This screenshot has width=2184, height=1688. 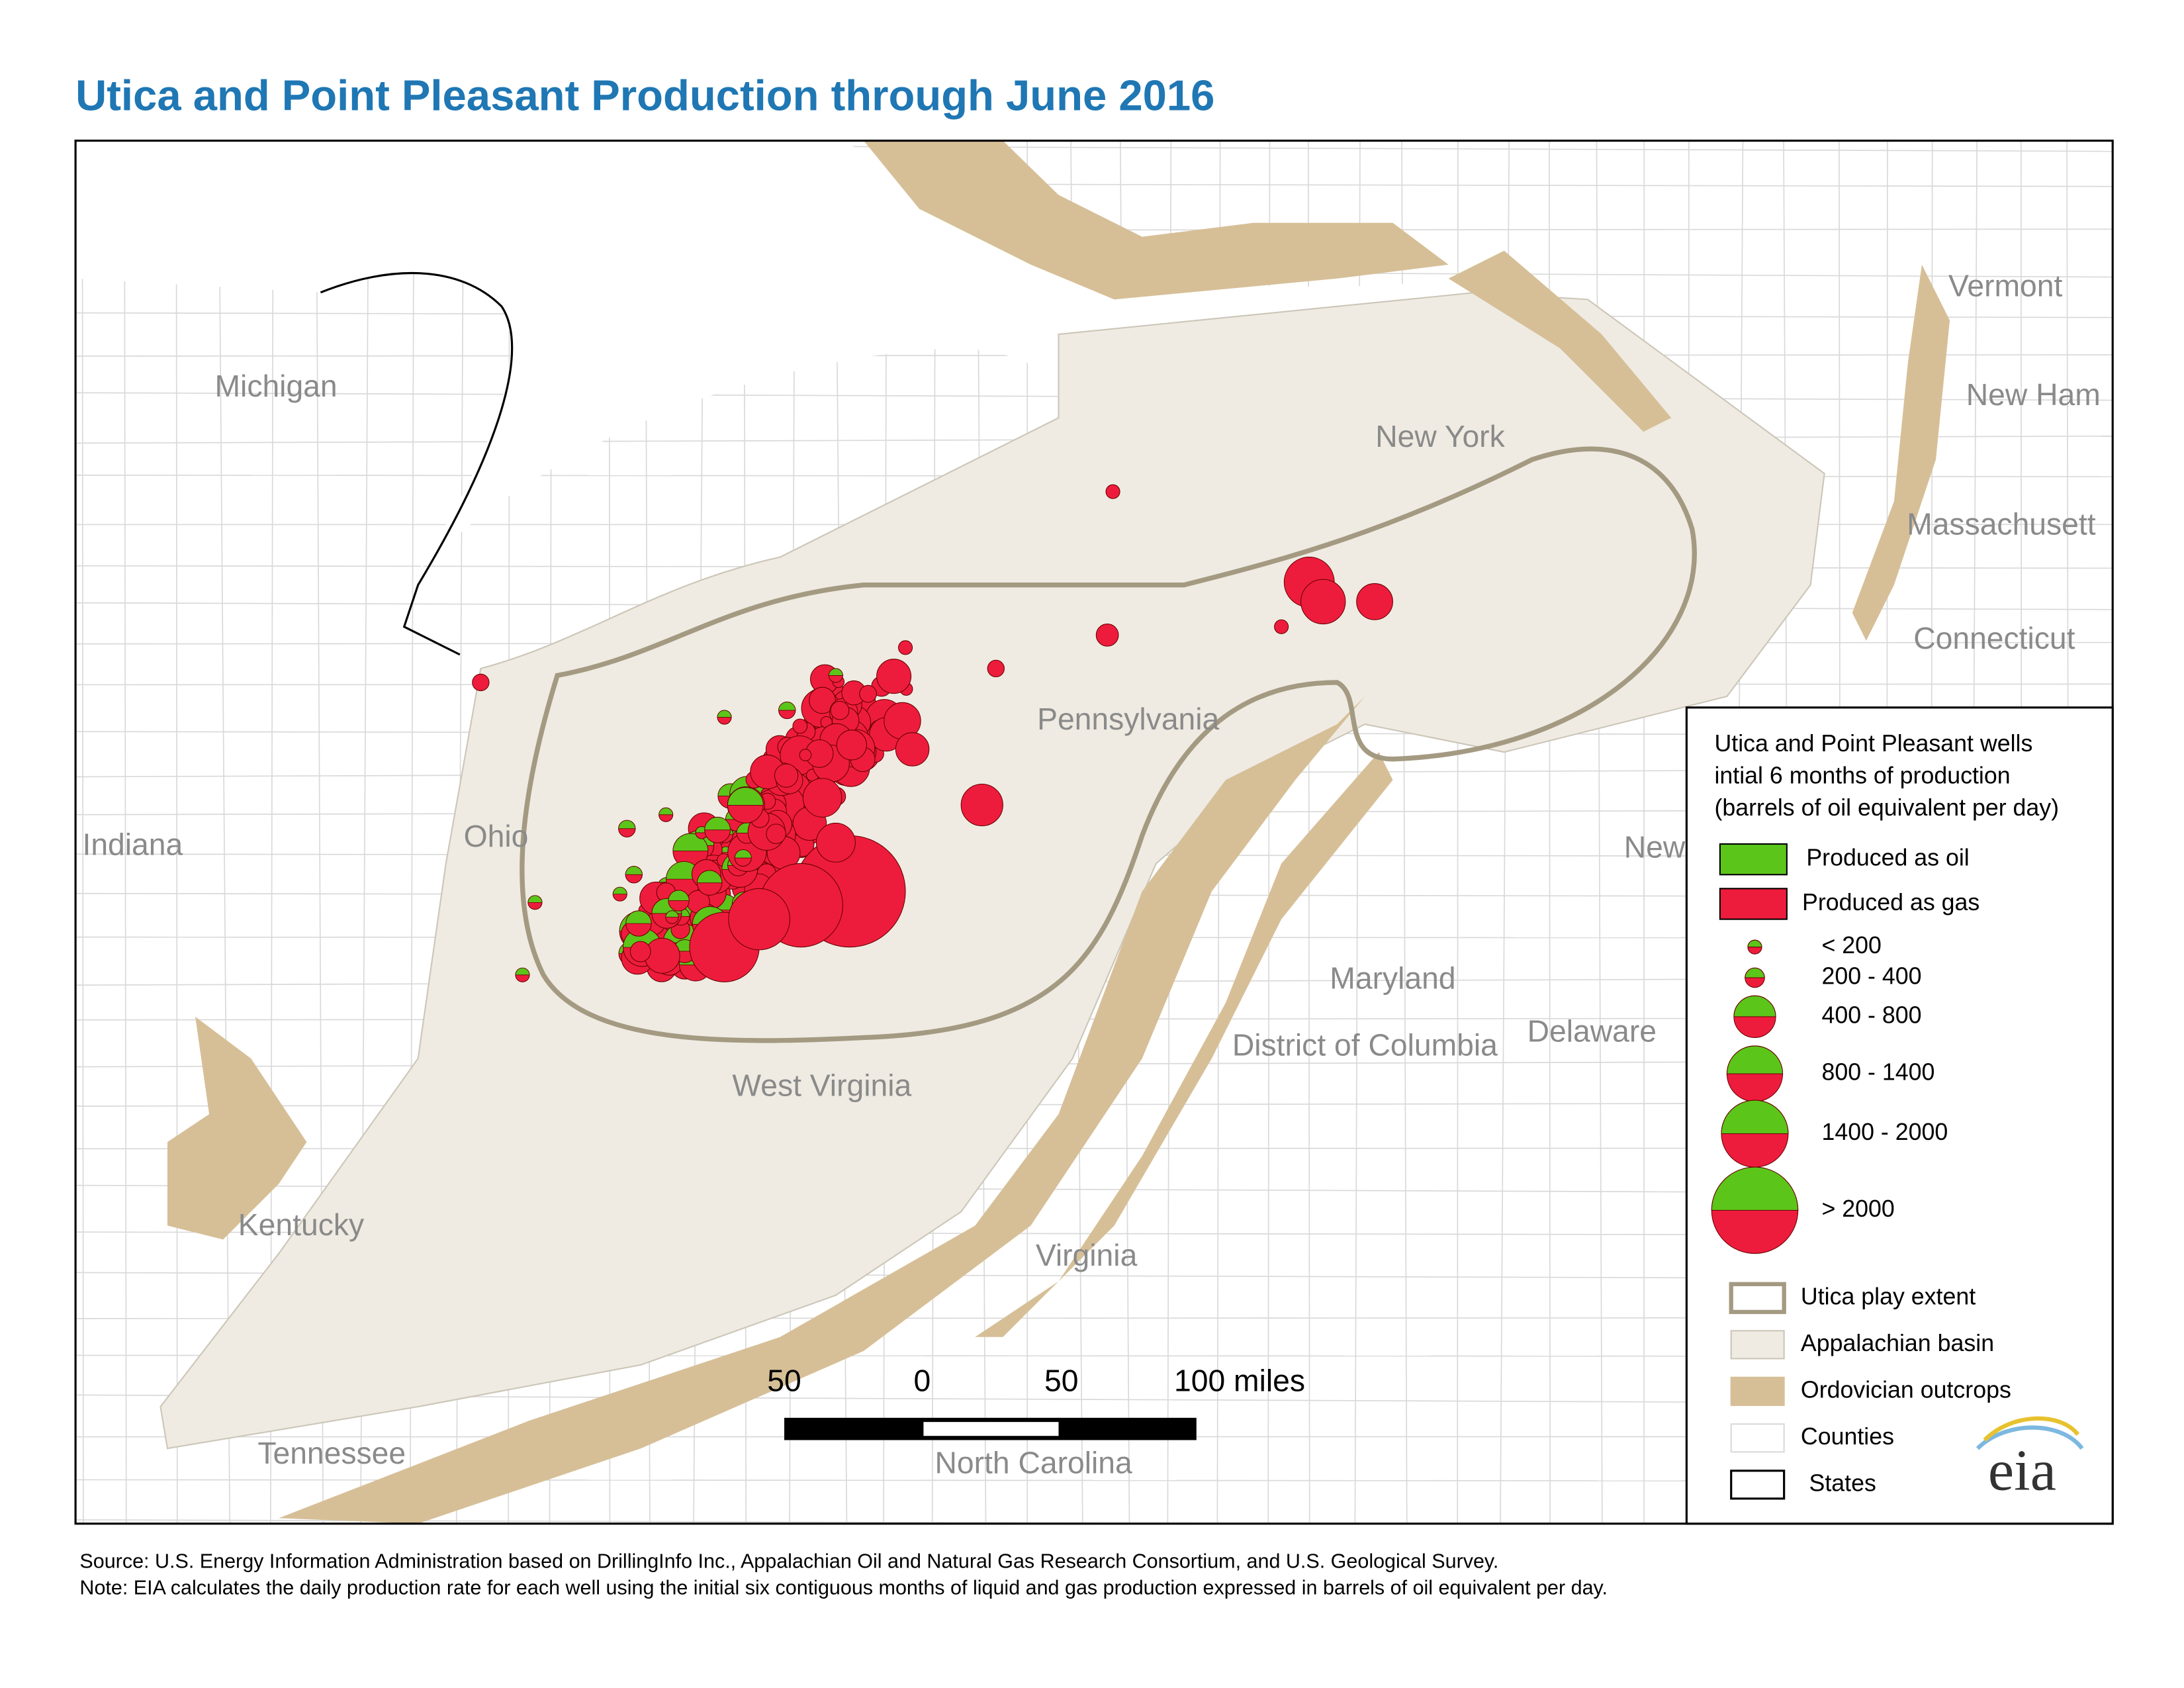 I want to click on scale-bar, so click(x=990, y=1428).